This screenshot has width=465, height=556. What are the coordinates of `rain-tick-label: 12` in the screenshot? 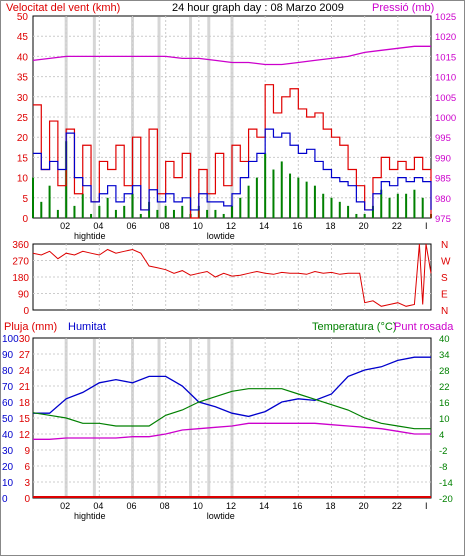 It's located at (25, 435).